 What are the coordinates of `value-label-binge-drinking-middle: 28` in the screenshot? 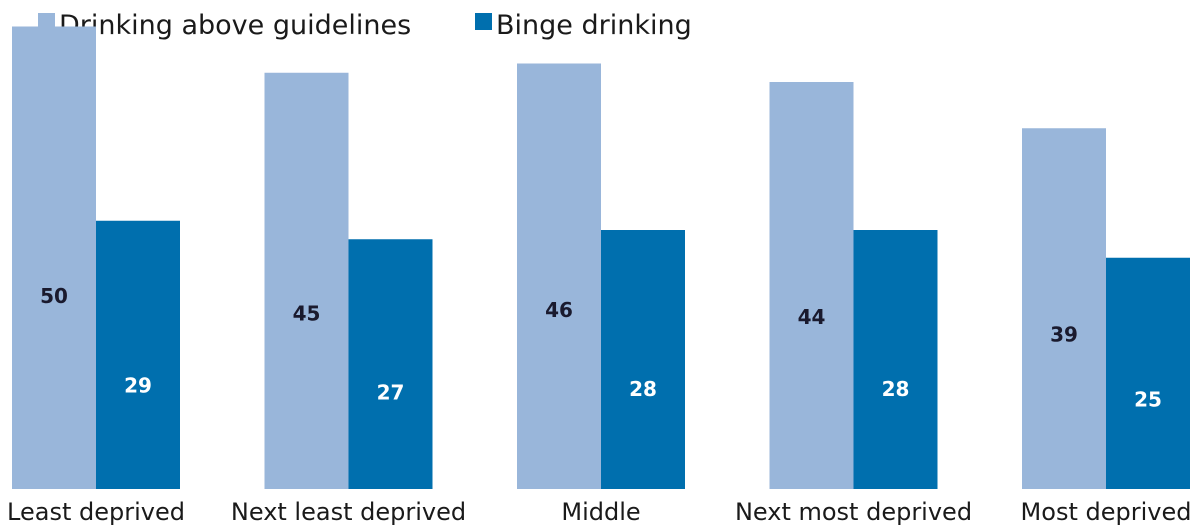 It's located at (643, 389).